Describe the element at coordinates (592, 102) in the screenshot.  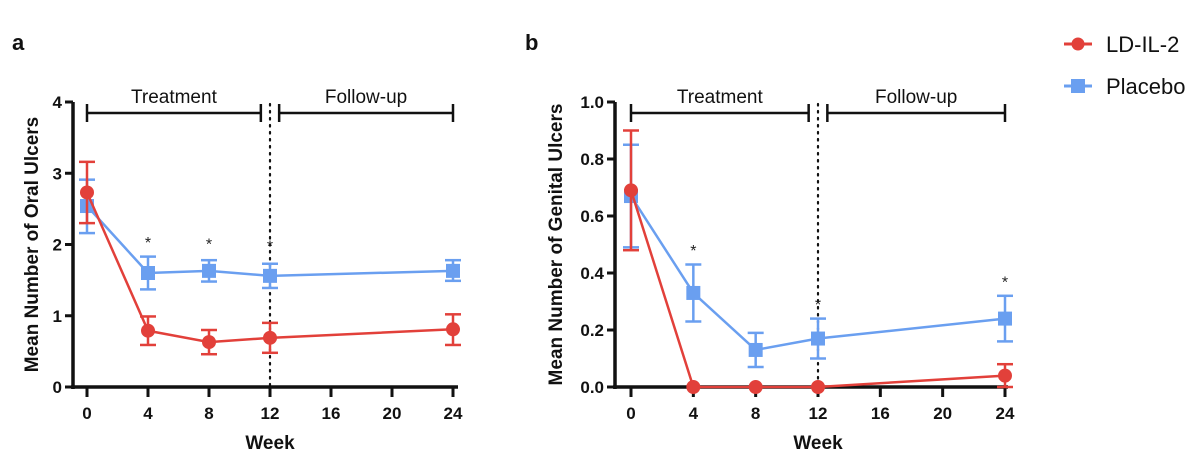
I see `y-tick-label: 1.0` at that location.